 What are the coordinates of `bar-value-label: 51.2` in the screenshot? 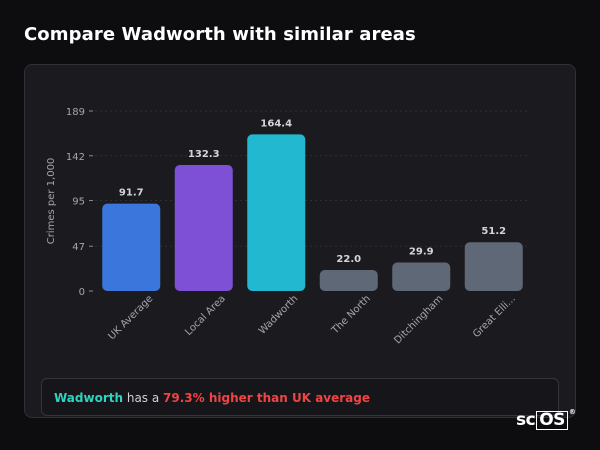 It's located at (493, 231).